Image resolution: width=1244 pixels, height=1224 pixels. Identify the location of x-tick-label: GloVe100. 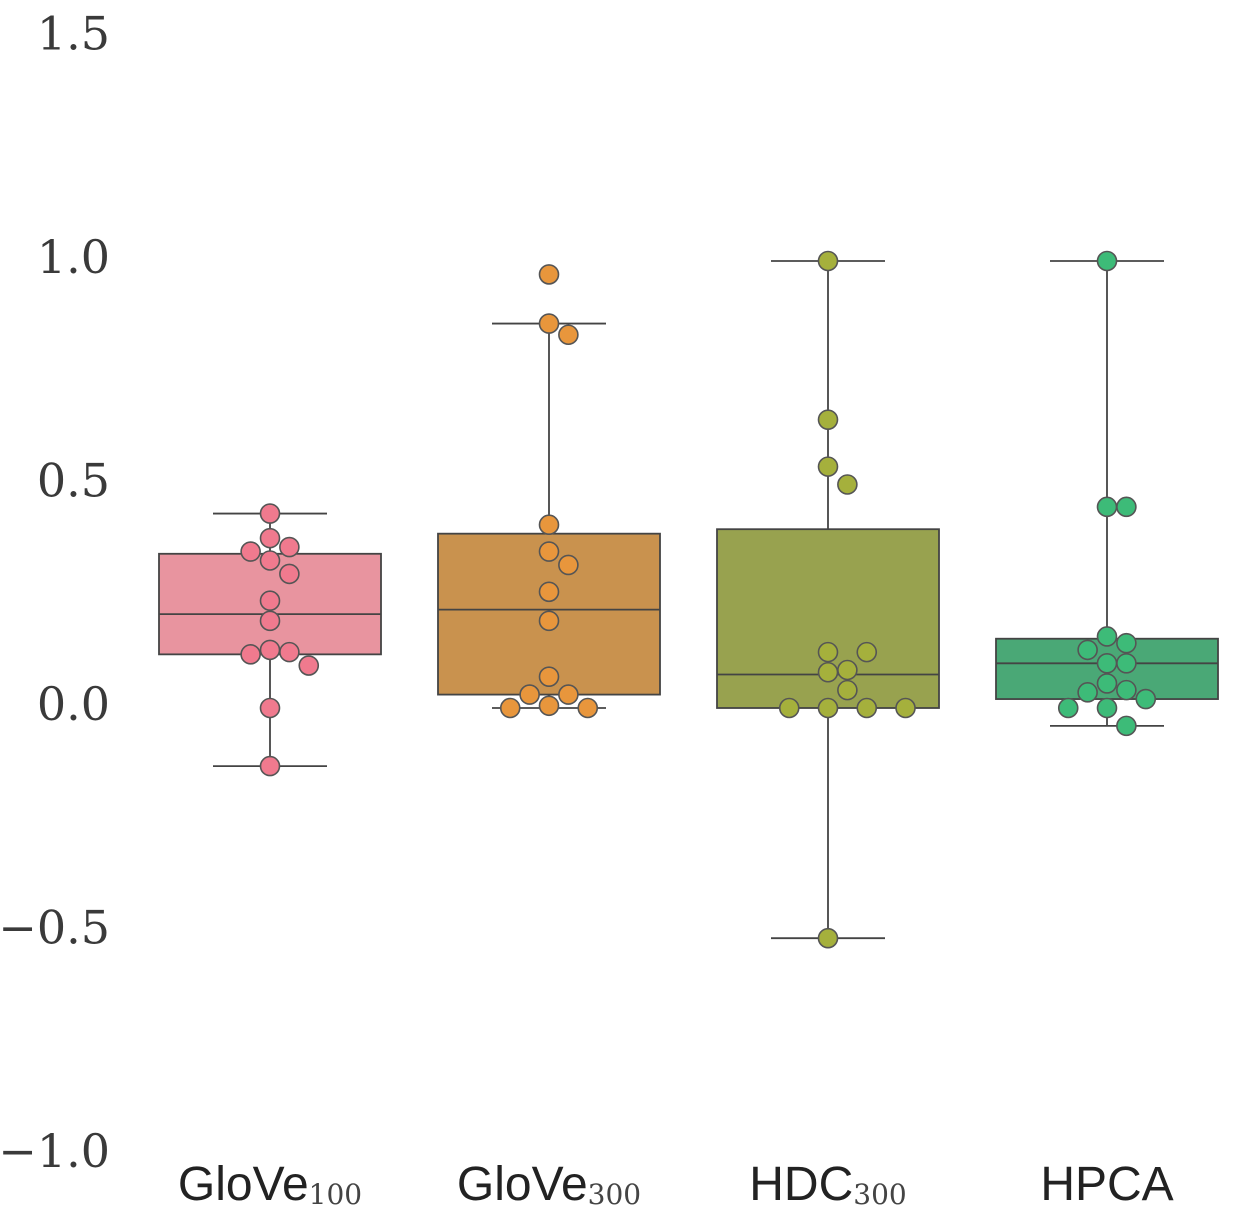
(270, 1184).